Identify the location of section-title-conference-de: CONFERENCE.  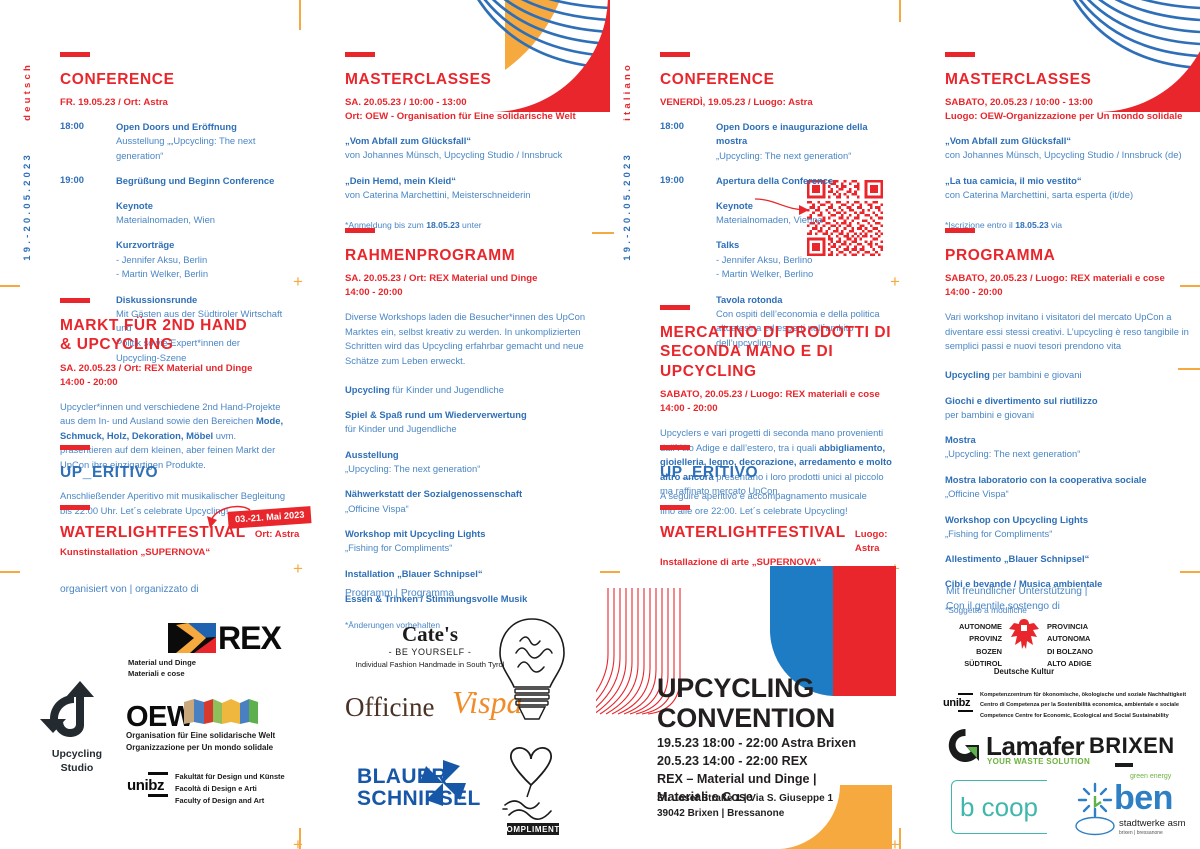
(117, 79).